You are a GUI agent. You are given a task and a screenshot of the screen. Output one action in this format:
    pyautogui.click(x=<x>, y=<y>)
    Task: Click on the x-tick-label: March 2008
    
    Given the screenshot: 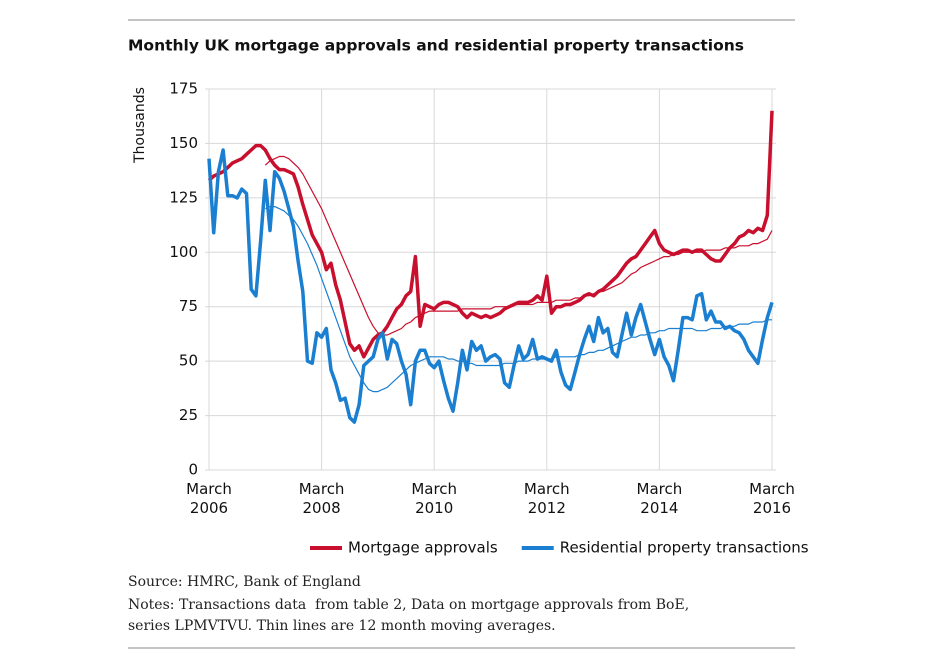 What is the action you would take?
    pyautogui.click(x=321, y=498)
    